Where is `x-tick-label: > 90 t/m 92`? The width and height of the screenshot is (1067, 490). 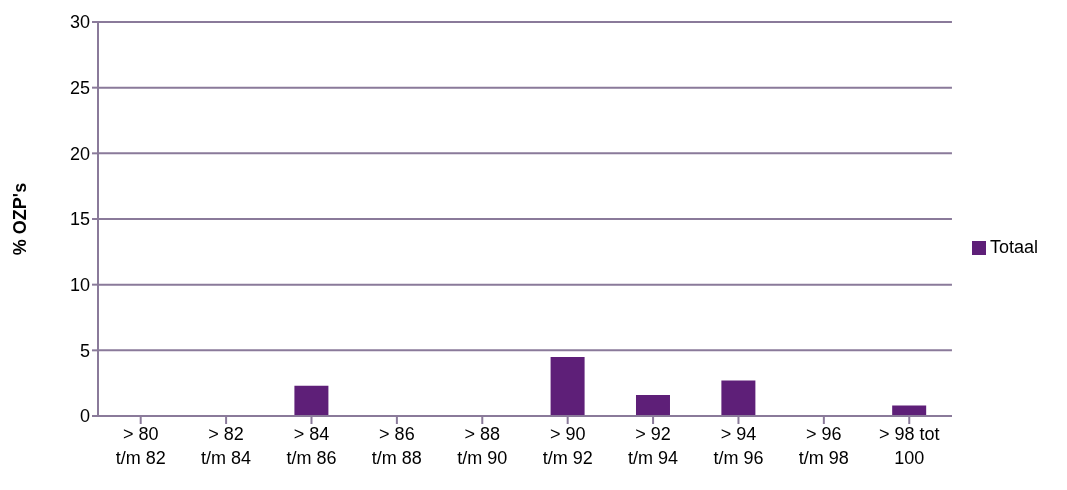
x-tick-label: > 90 t/m 92 is located at coordinates (567, 446).